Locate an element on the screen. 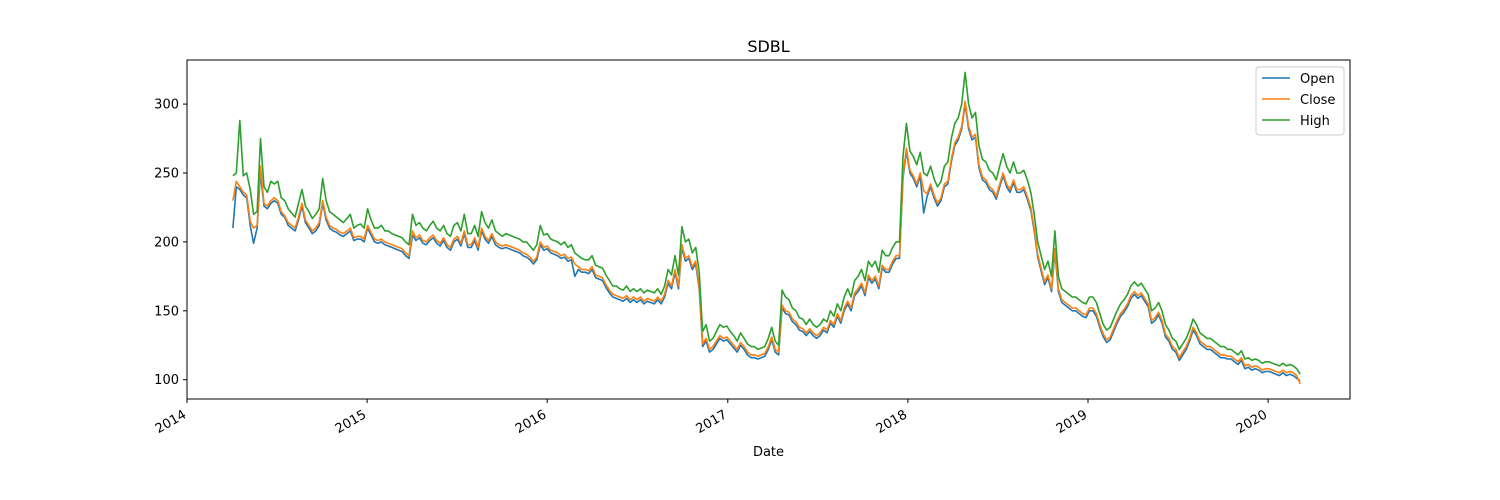  x-axis-label: Date is located at coordinates (768, 452).